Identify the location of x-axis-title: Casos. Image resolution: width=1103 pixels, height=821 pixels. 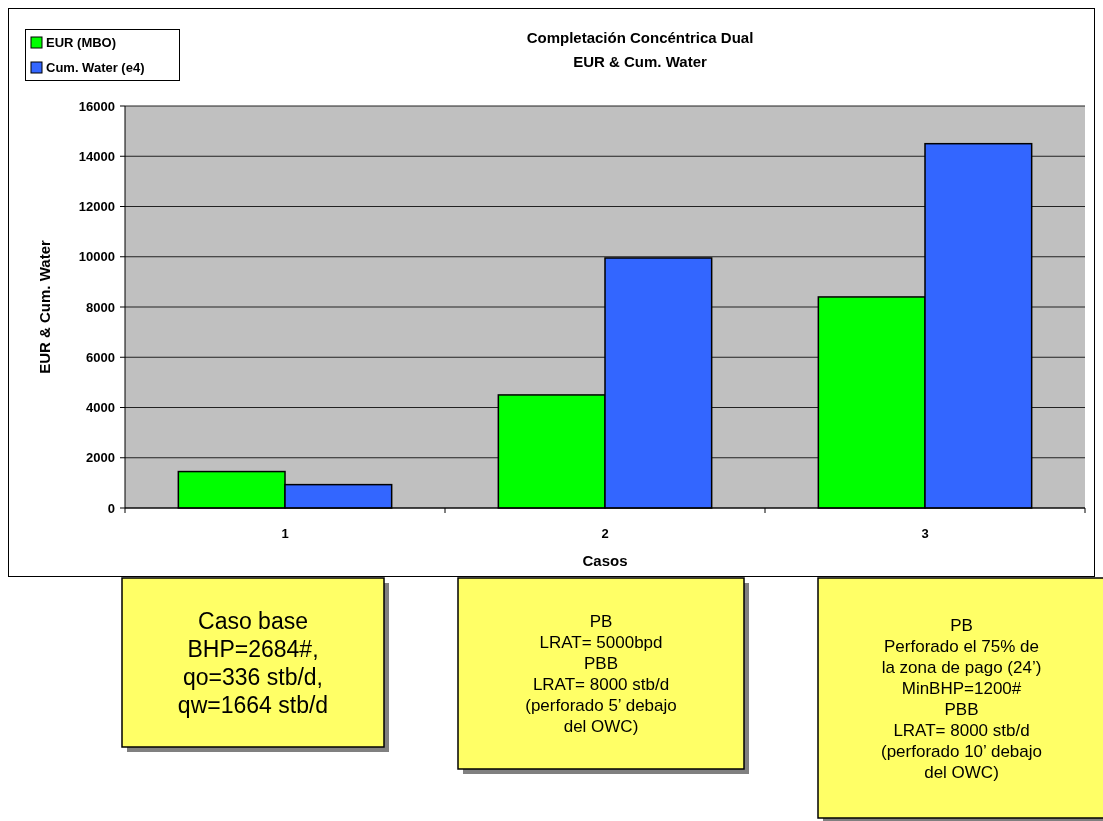
(605, 560).